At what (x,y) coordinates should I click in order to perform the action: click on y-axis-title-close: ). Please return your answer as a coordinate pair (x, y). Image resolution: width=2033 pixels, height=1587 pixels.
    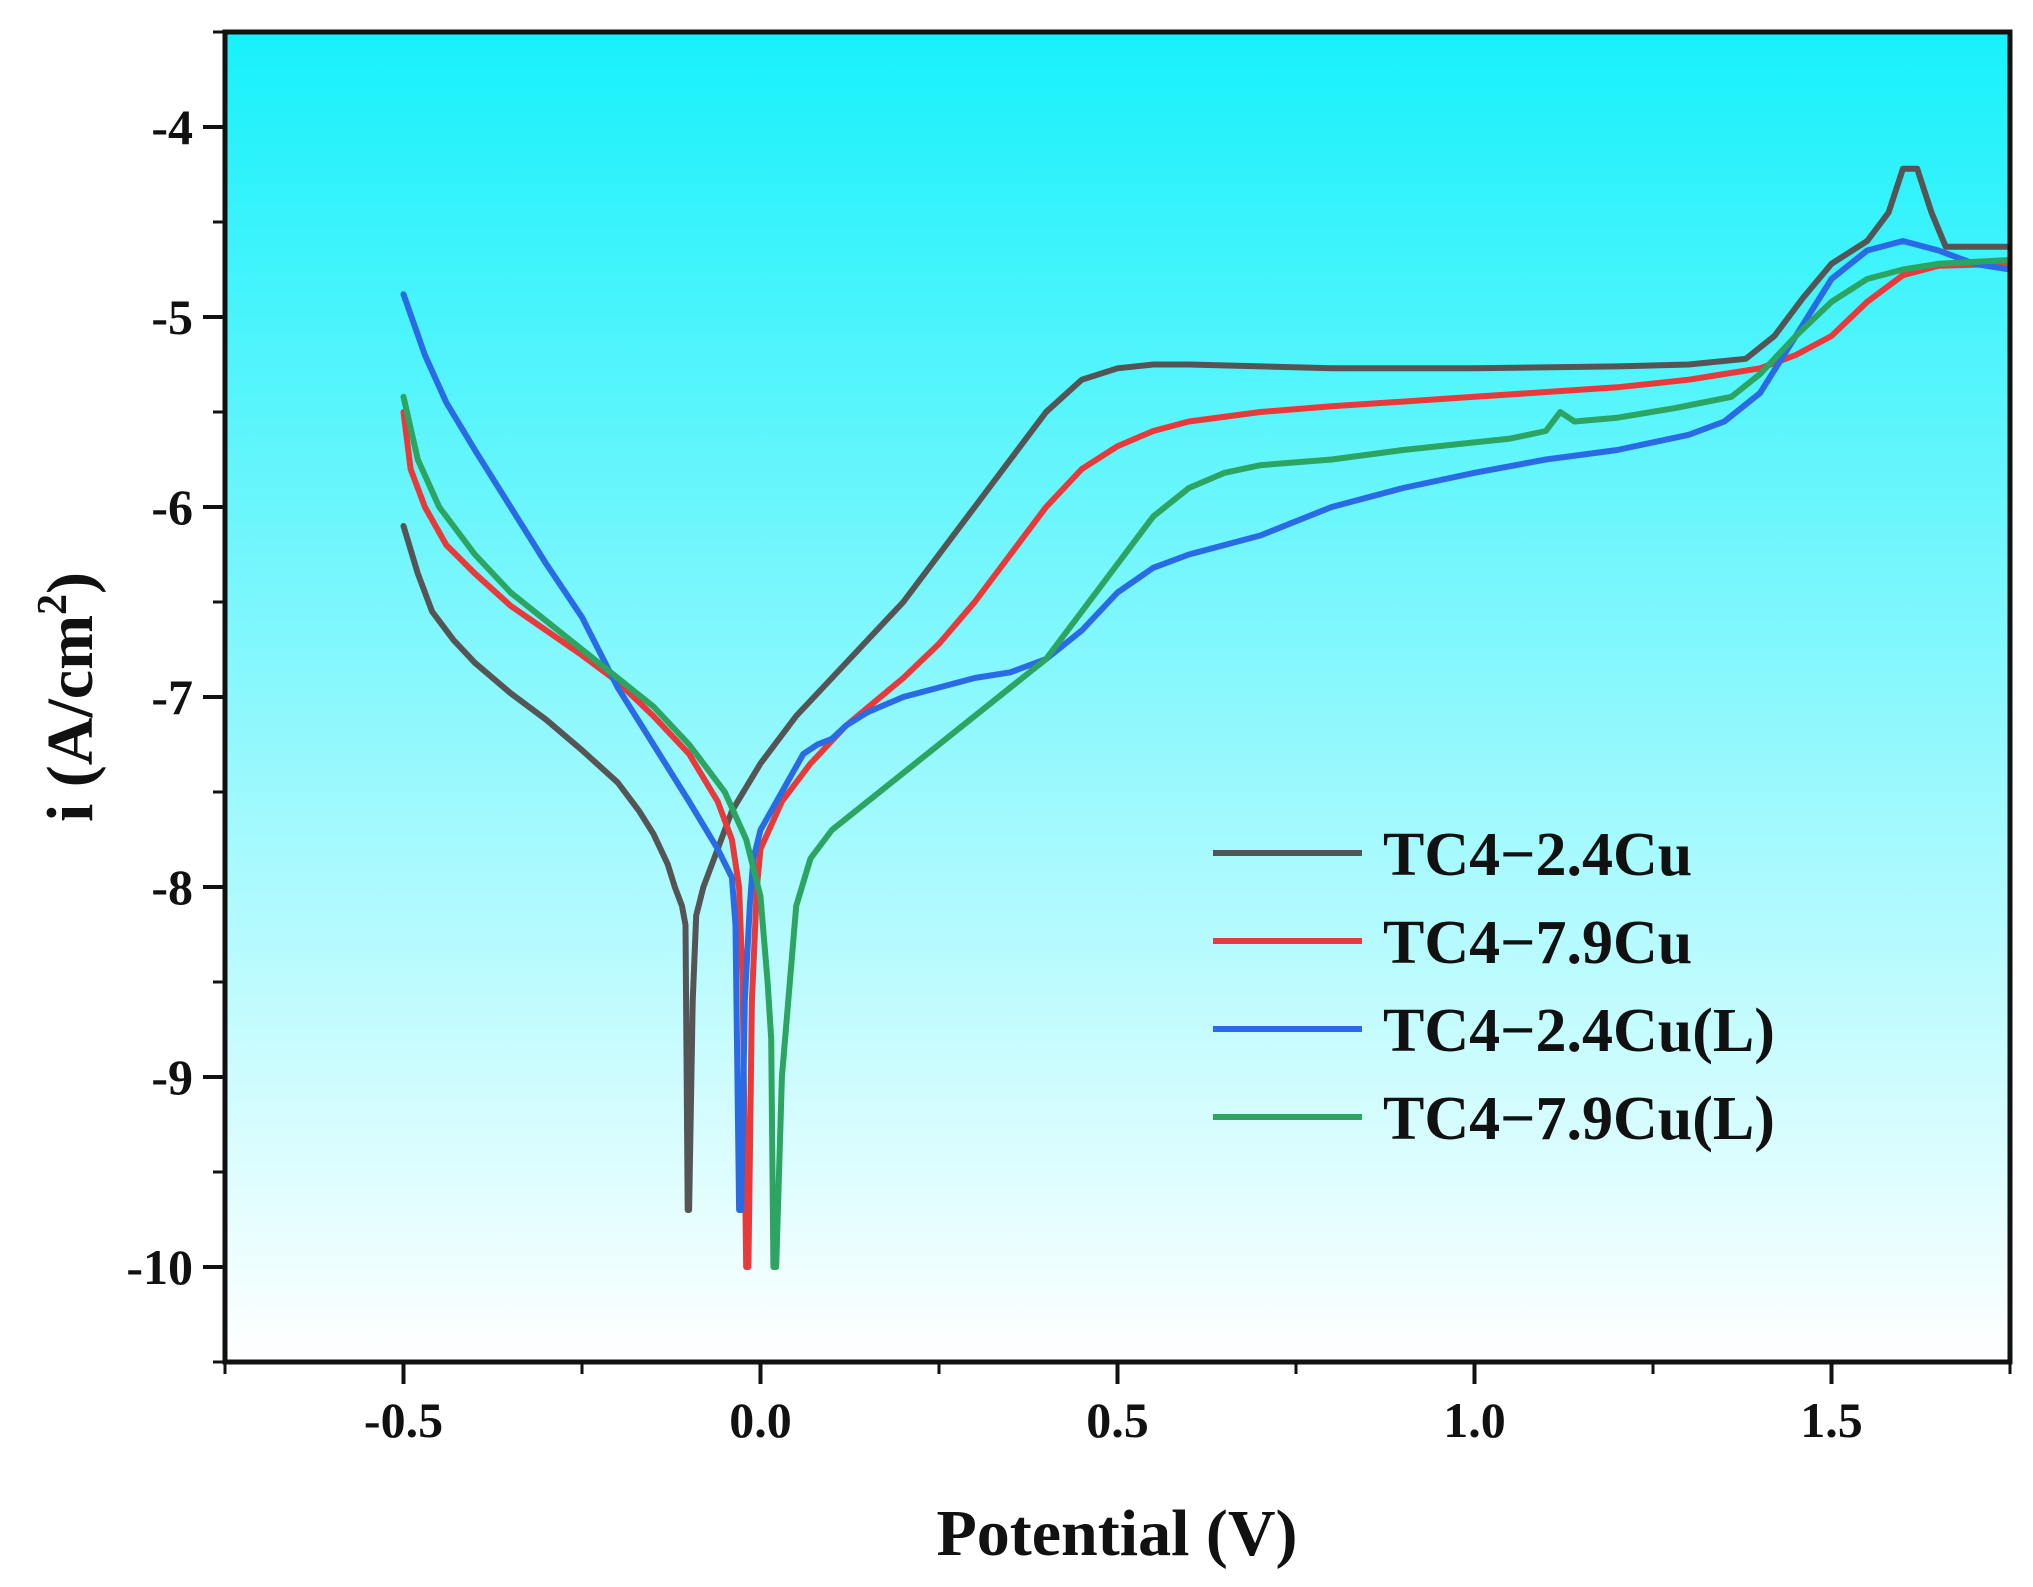
    Looking at the image, I should click on (70, 583).